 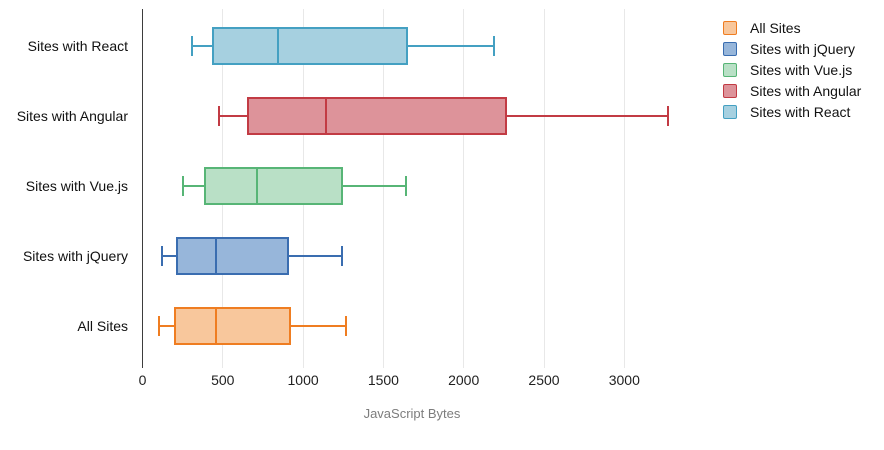 I want to click on legend-label: All Sites, so click(x=775, y=27).